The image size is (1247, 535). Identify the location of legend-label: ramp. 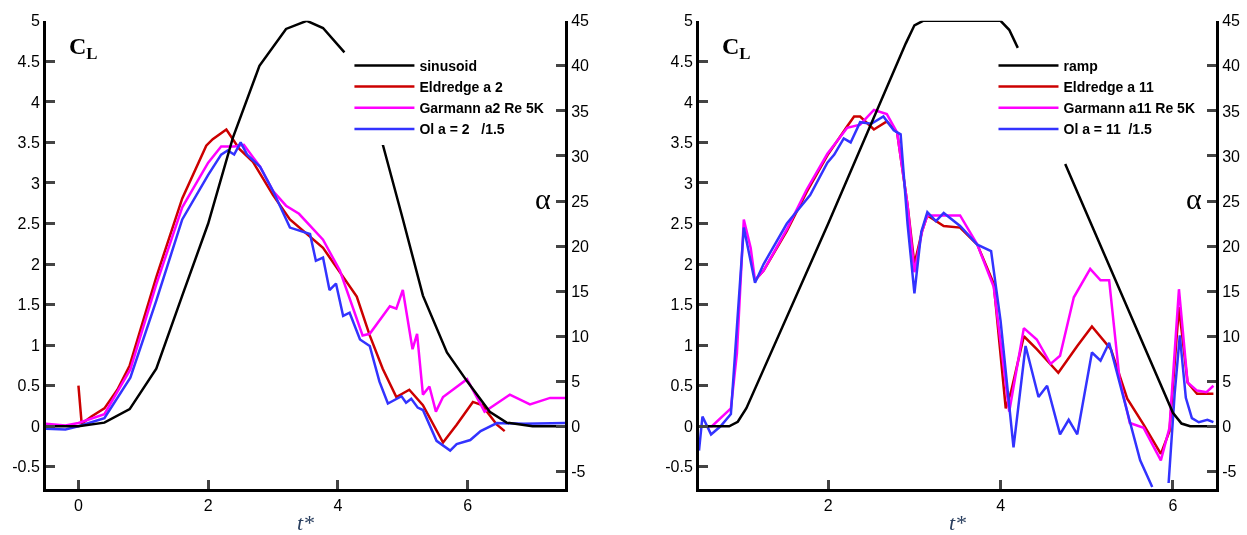
(1080, 65).